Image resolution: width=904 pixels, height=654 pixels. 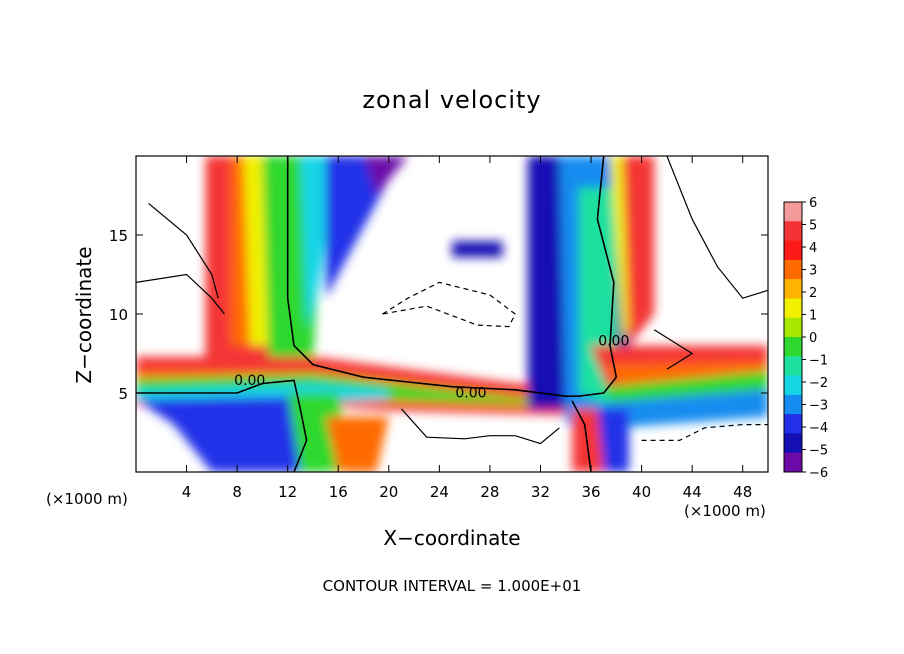 What do you see at coordinates (385, 176) in the screenshot?
I see `jet-left-violet` at bounding box center [385, 176].